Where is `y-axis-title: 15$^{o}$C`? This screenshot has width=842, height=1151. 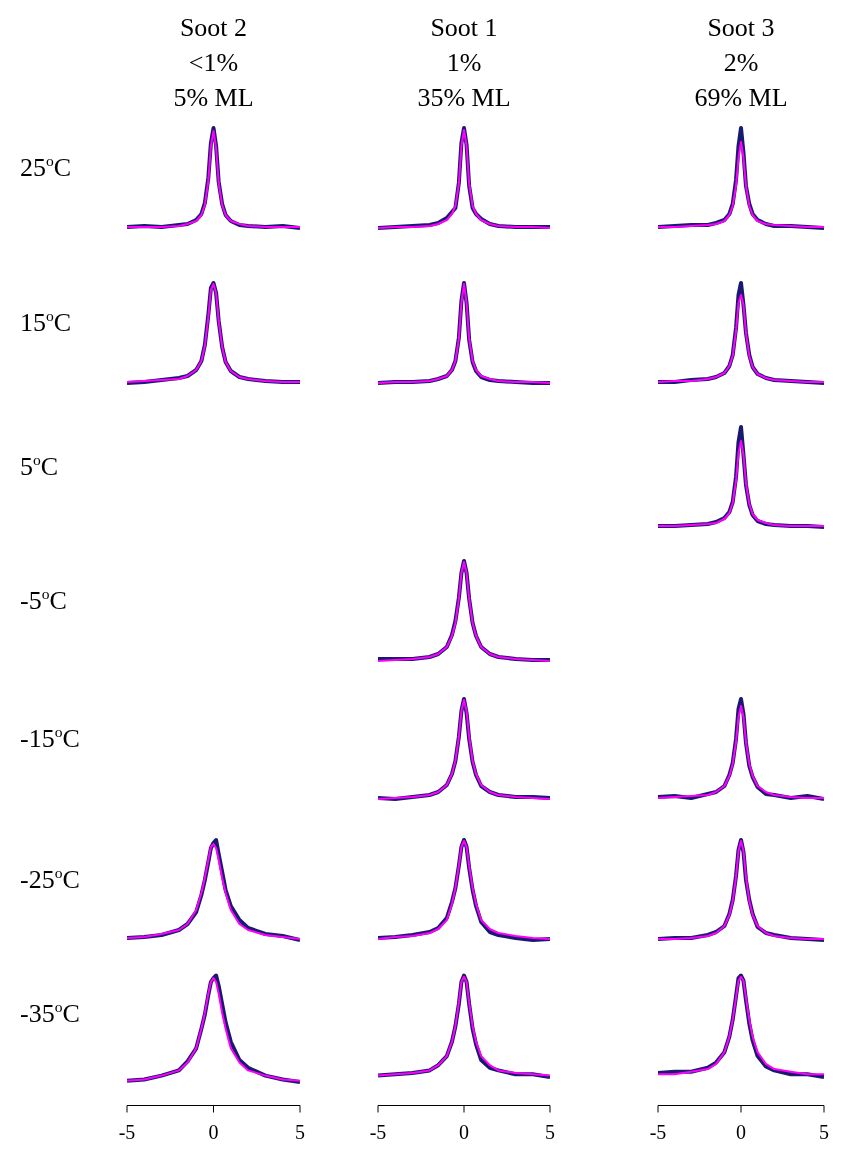
y-axis-title: 15$^{o}$C is located at coordinates (46, 322).